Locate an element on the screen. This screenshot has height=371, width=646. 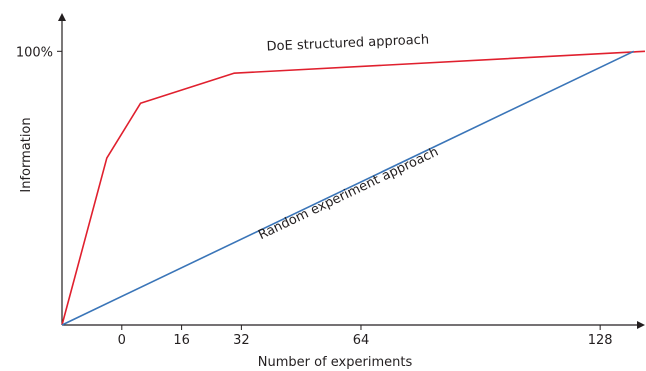
x-tick-label: 128 is located at coordinates (600, 340).